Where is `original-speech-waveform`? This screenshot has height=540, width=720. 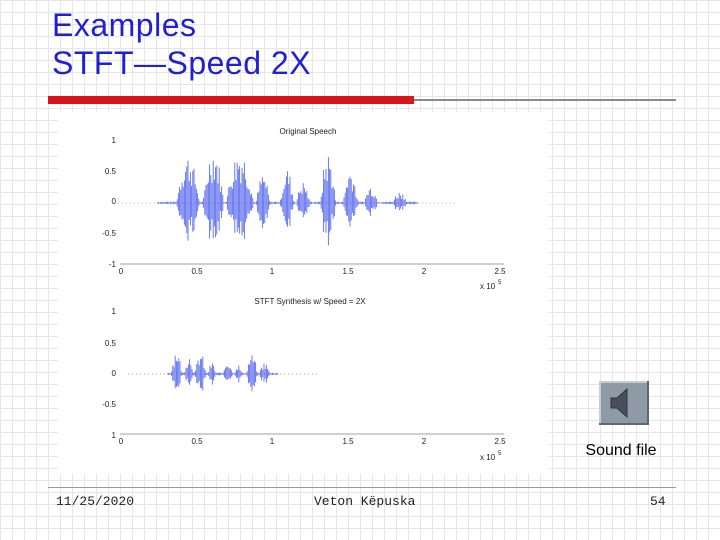
original-speech-waveform is located at coordinates (288, 201).